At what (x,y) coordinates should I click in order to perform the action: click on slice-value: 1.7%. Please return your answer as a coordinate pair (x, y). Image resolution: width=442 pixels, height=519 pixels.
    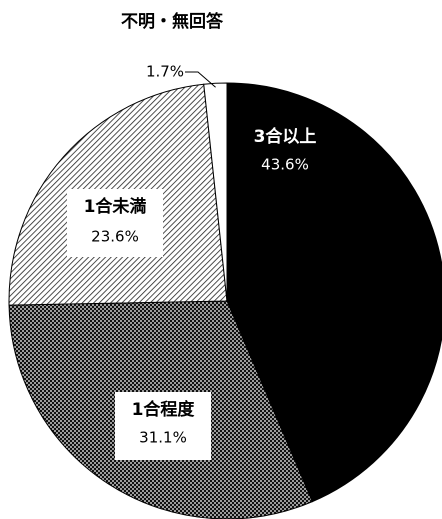
    Looking at the image, I should click on (165, 72).